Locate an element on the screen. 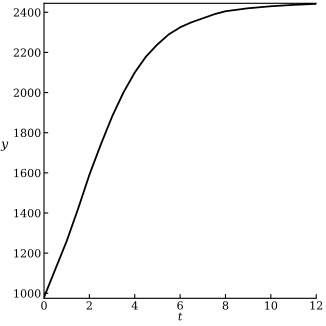 The height and width of the screenshot is (326, 326). x-tick-label: 6 is located at coordinates (180, 305).